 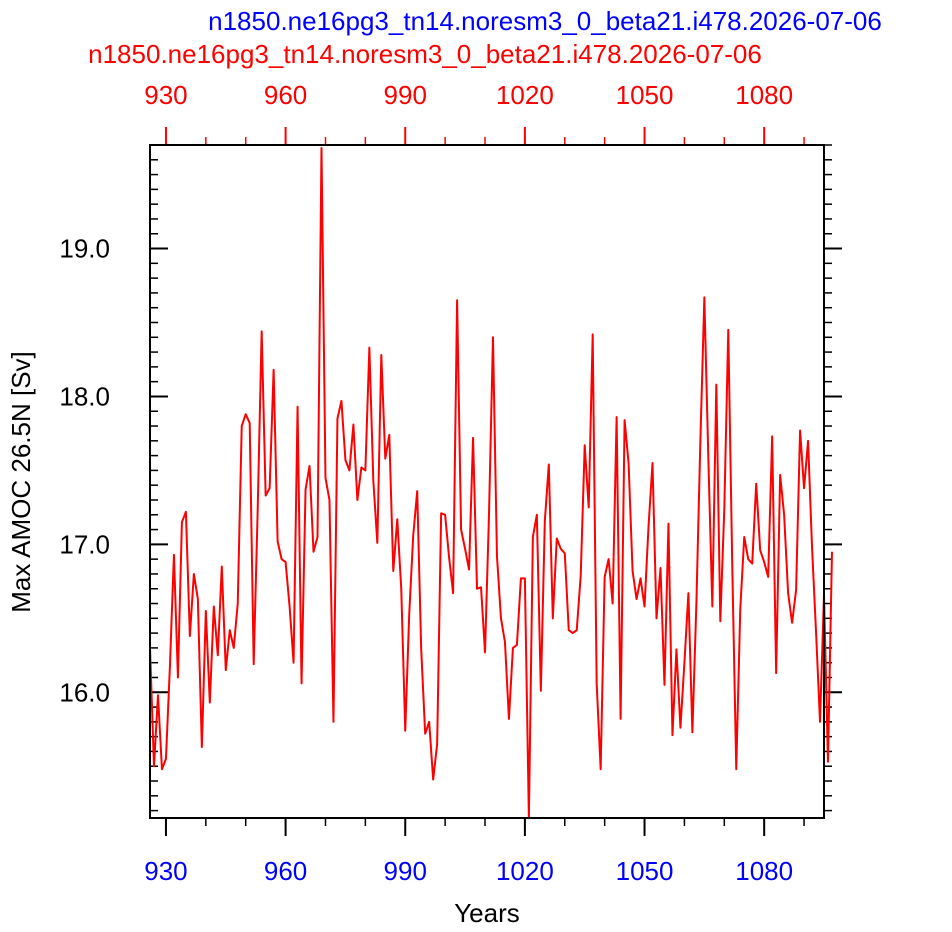 I want to click on x-tick-label-top: 1050, so click(x=645, y=95).